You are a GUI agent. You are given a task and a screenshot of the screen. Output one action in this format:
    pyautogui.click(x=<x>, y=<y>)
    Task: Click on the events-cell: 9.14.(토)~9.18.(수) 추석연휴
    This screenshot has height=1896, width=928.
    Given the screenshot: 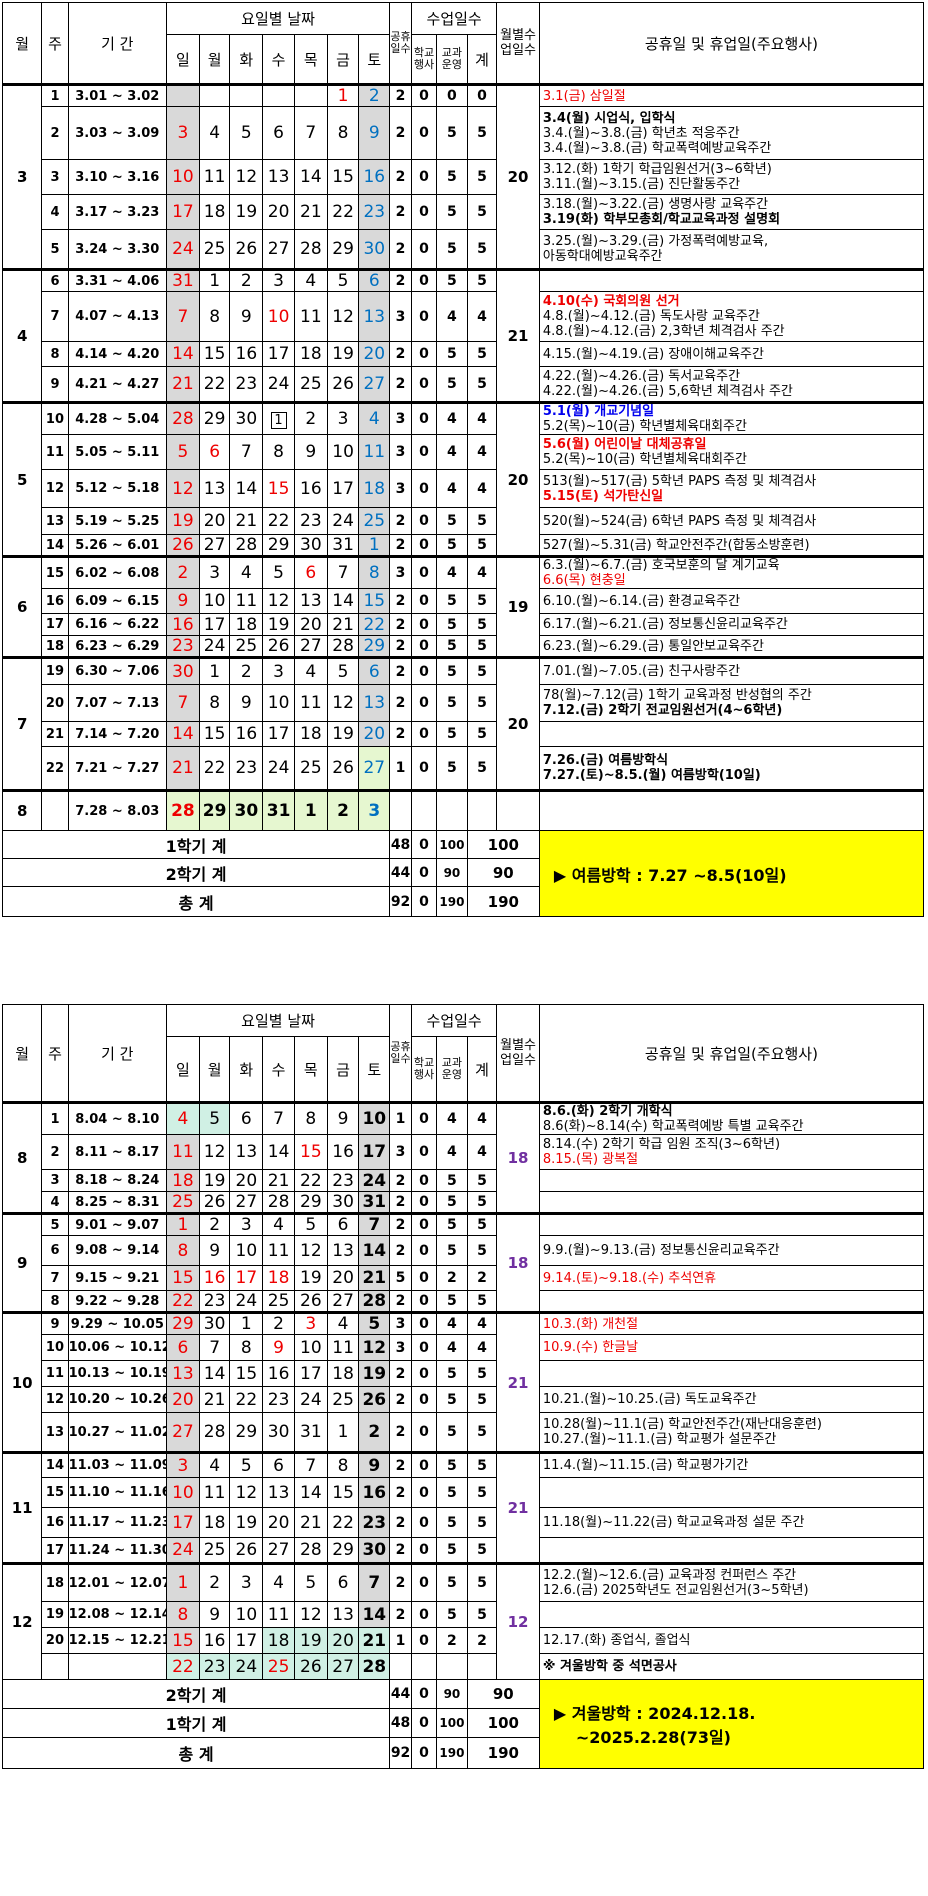 What is the action you would take?
    pyautogui.click(x=731, y=1278)
    